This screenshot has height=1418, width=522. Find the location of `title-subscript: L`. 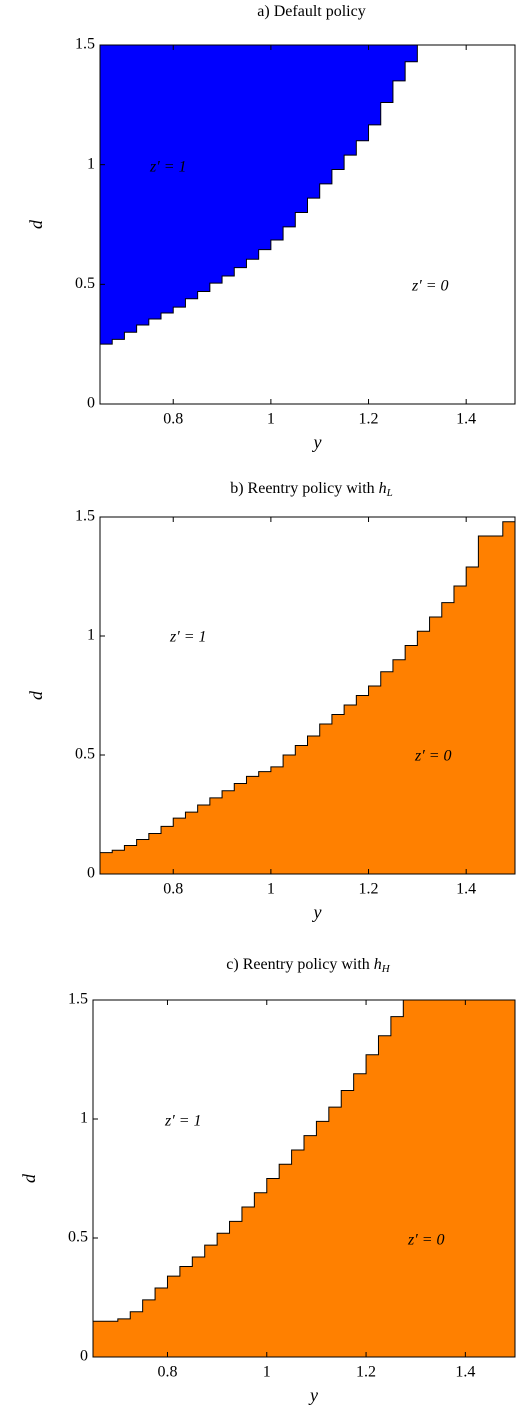

title-subscript: L is located at coordinates (389, 493).